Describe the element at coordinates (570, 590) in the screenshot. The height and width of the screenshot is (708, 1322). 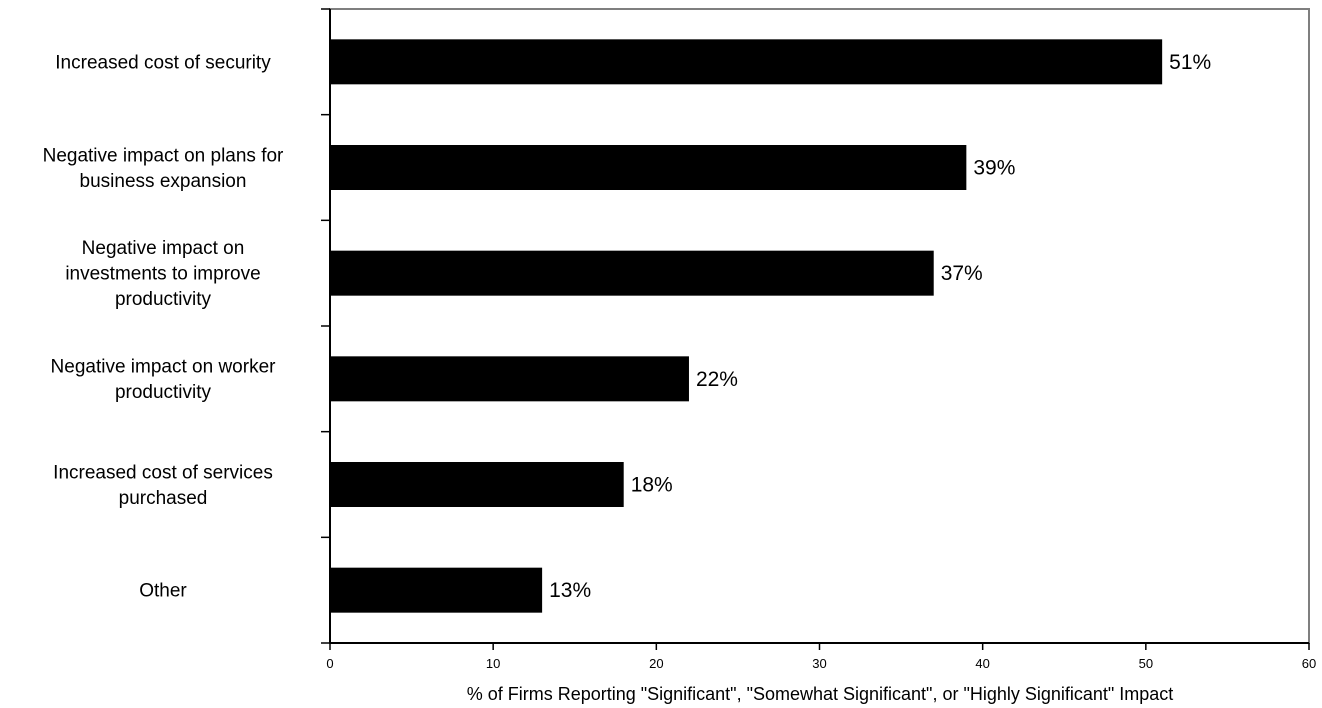
I see `bar-value-label: 13%` at that location.